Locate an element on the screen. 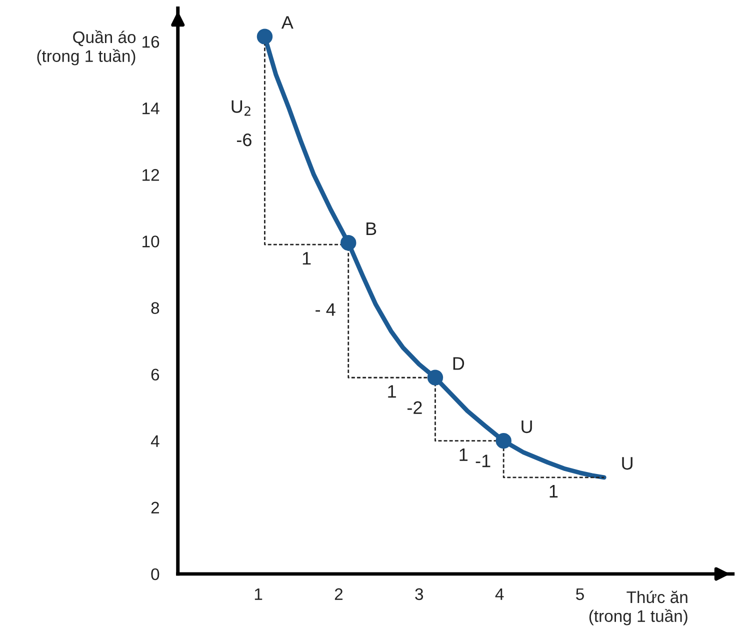 The height and width of the screenshot is (637, 735). y-tick-label: 4 is located at coordinates (155, 441).